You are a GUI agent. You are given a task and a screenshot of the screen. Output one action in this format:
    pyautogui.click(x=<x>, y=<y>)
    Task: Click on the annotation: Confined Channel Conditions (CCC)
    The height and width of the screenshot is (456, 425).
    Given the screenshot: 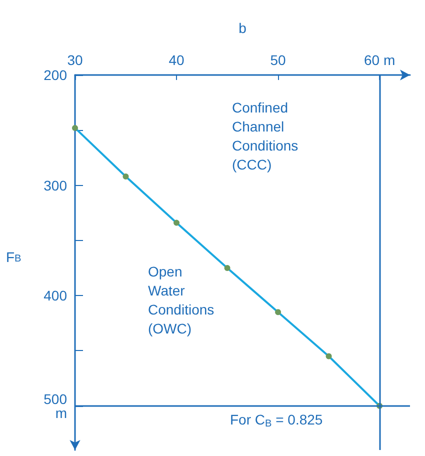 What is the action you would take?
    pyautogui.click(x=265, y=136)
    